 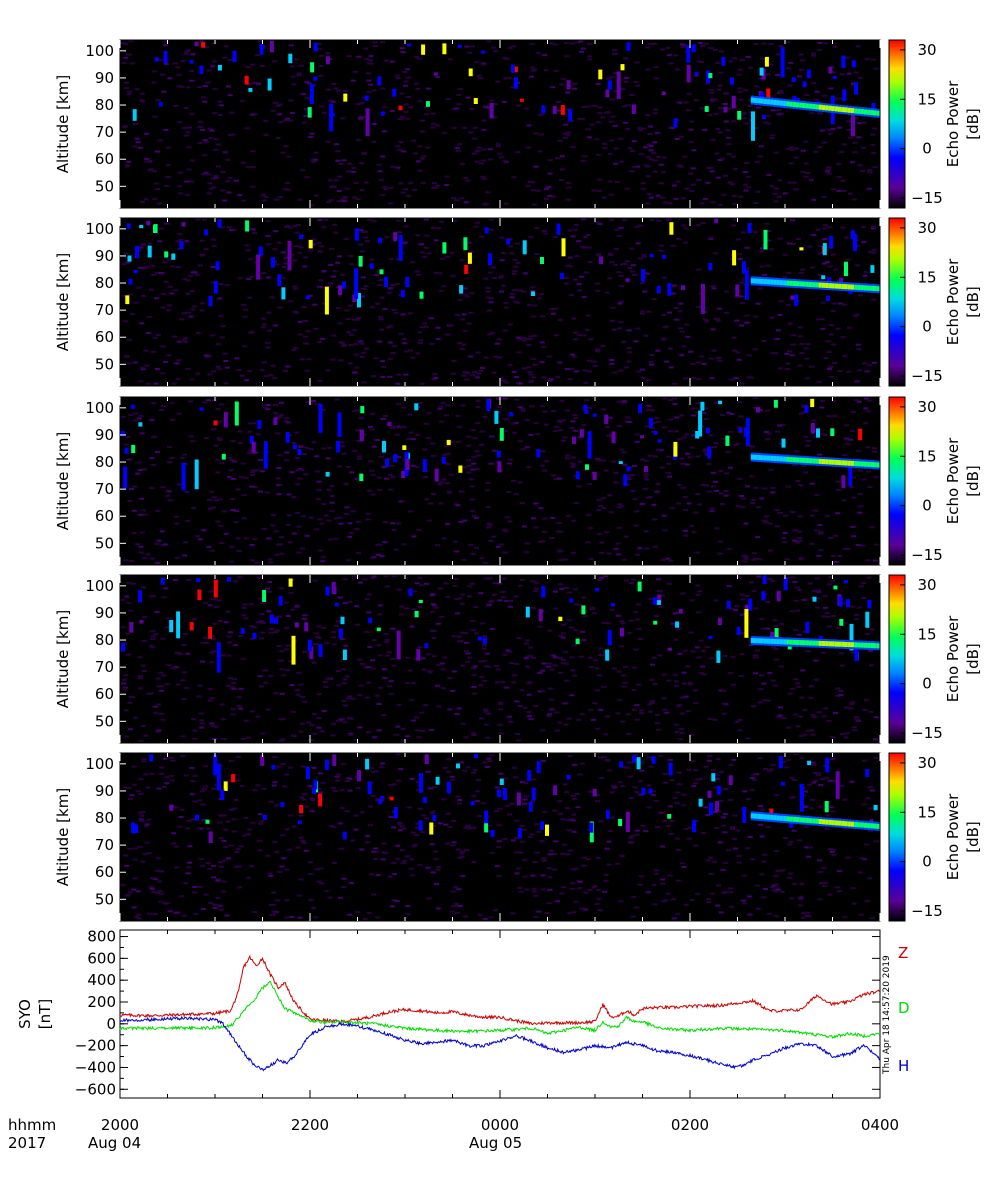 I want to click on echo-layer, so click(x=815, y=285).